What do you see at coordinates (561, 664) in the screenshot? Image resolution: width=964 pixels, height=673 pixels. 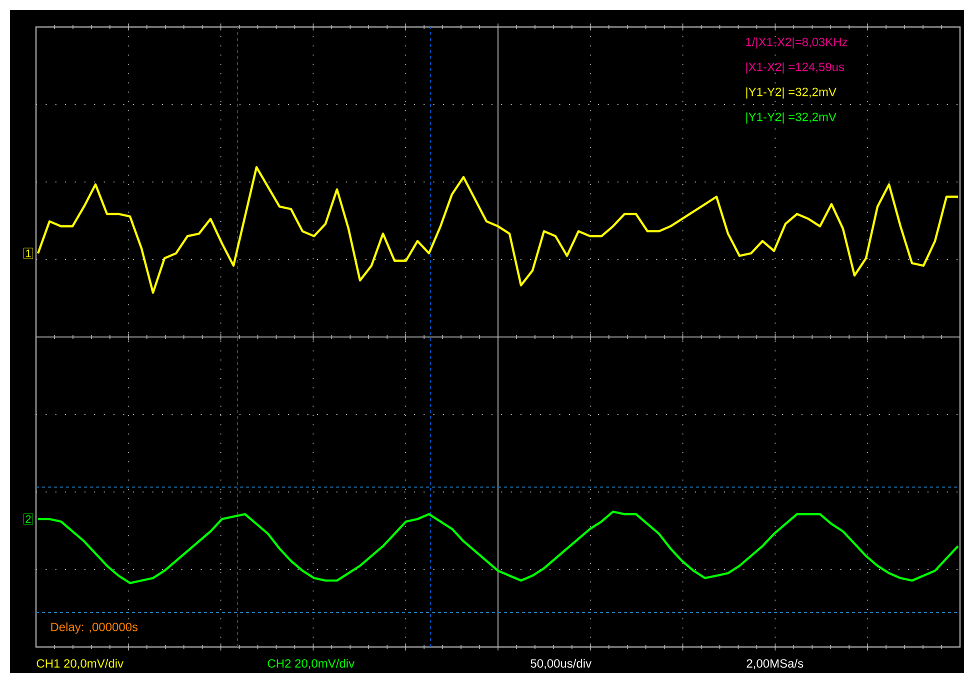 I see `text: 50,00us/div` at bounding box center [561, 664].